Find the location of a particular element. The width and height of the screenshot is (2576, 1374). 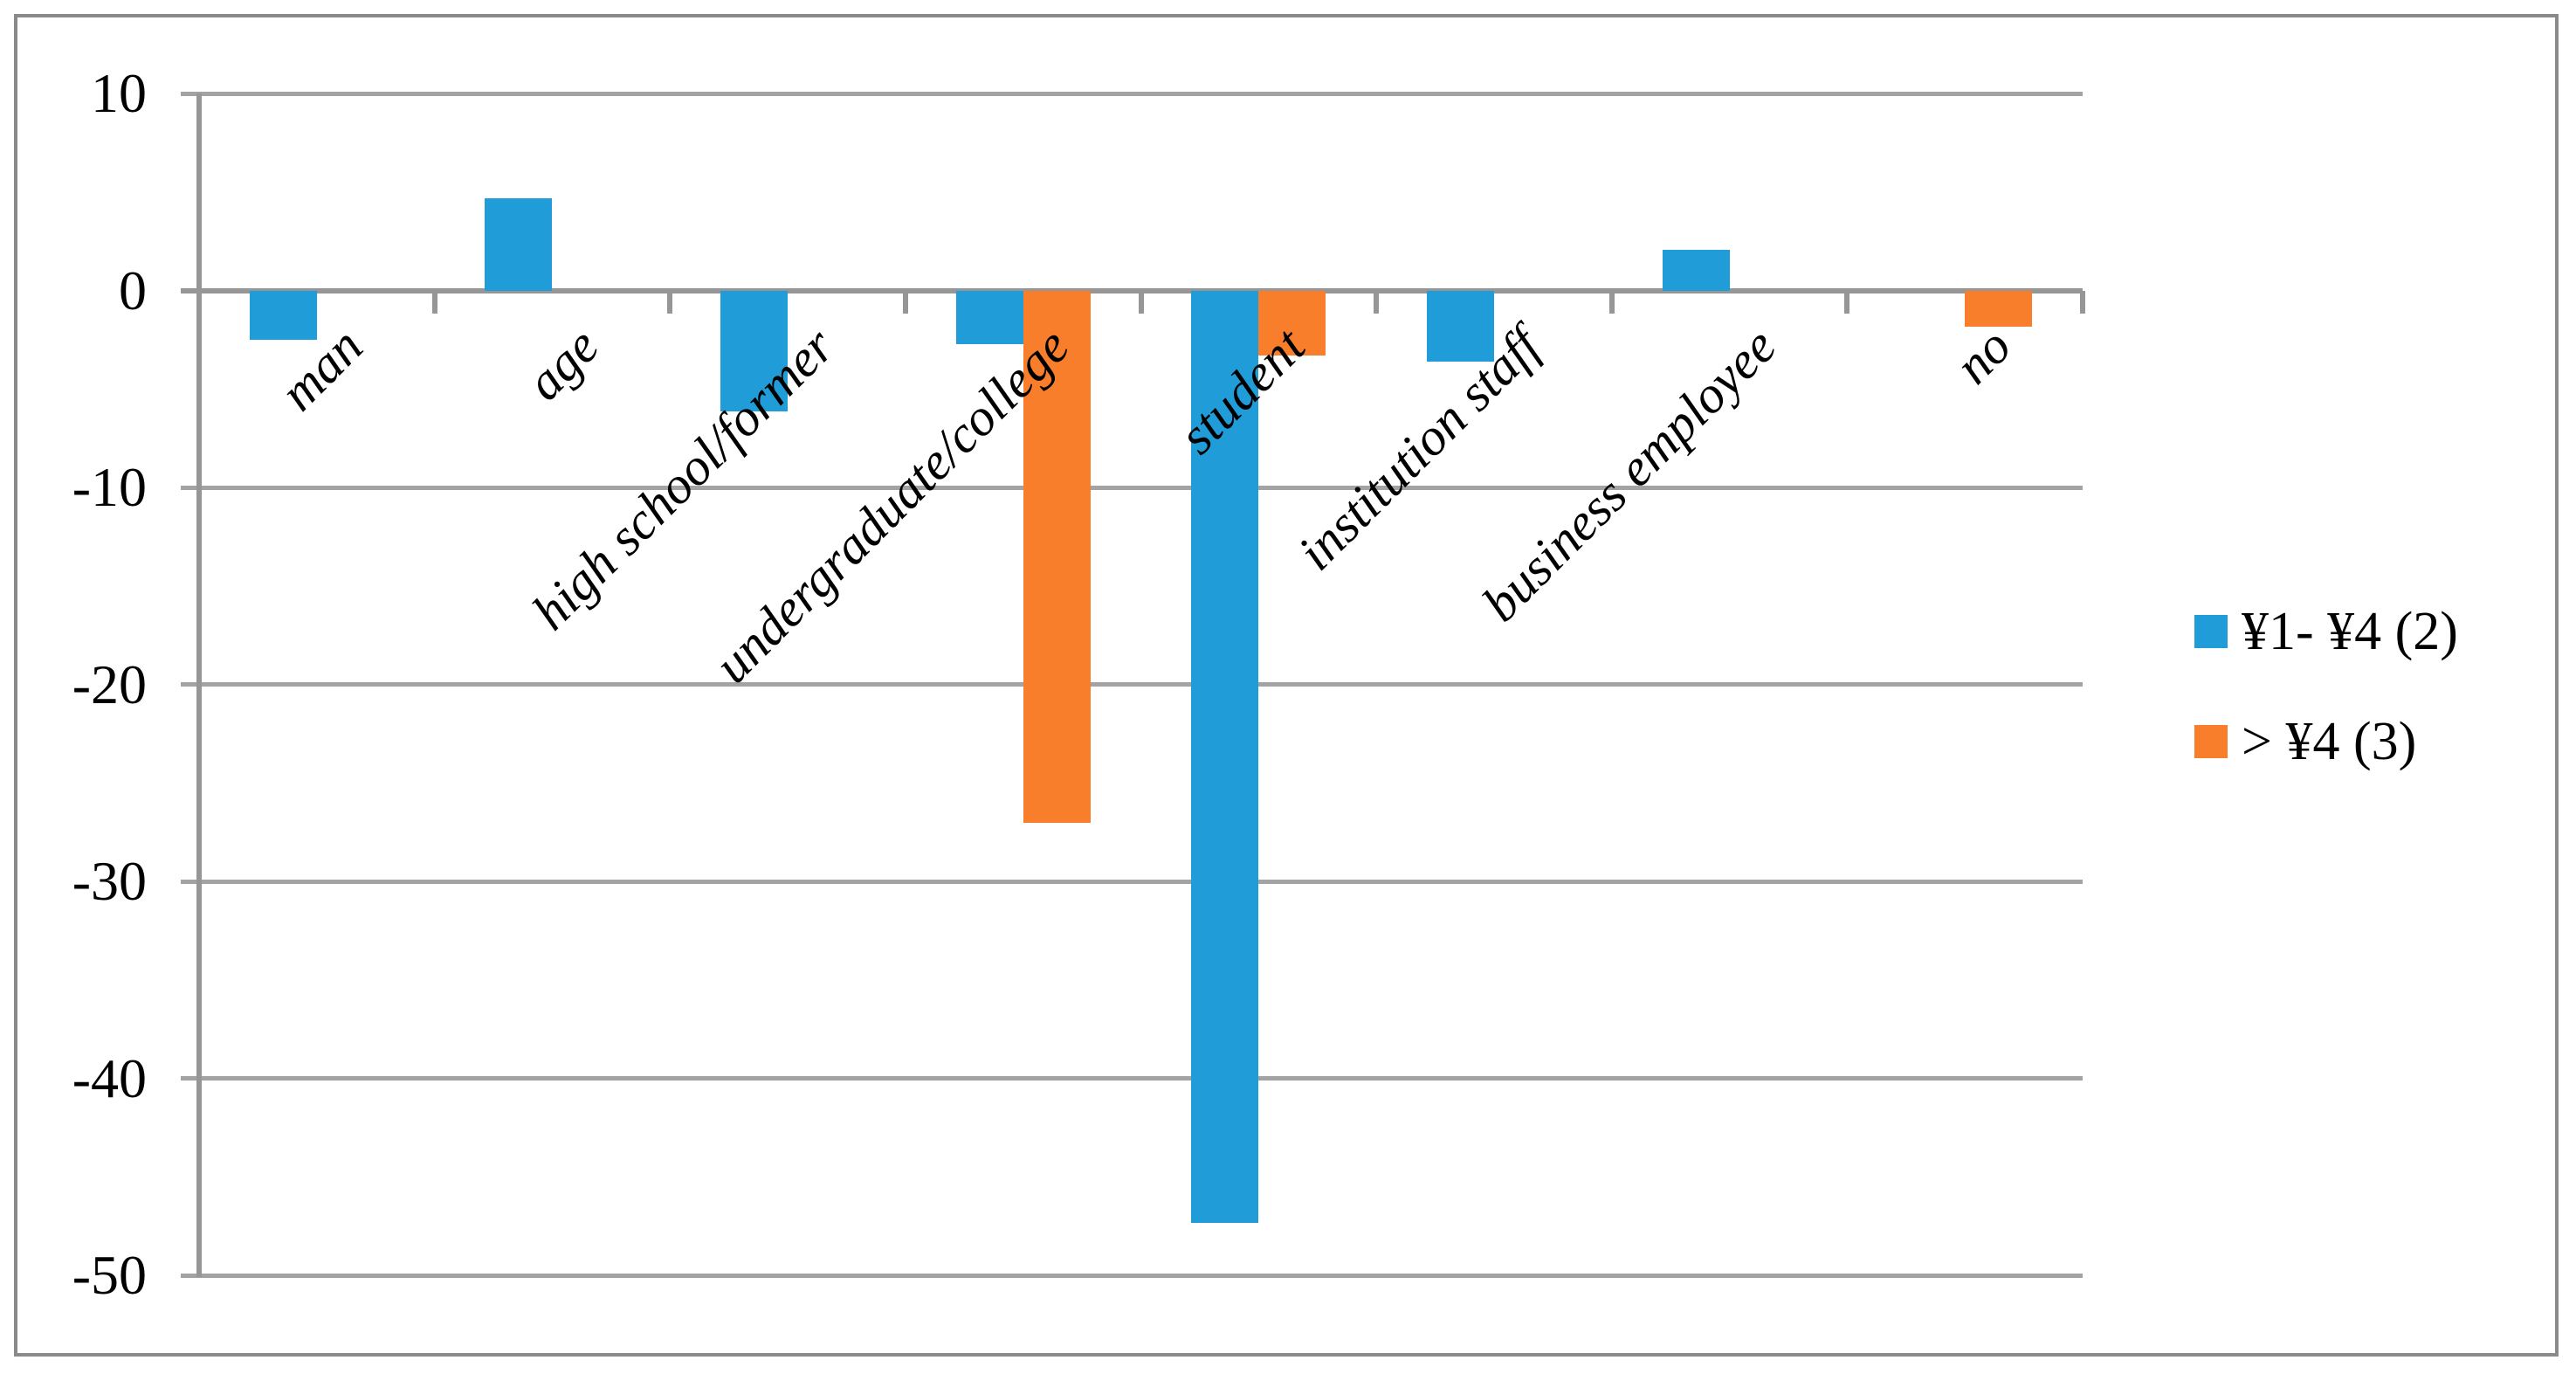

y-axis-tick-label: 0 is located at coordinates (133, 290).